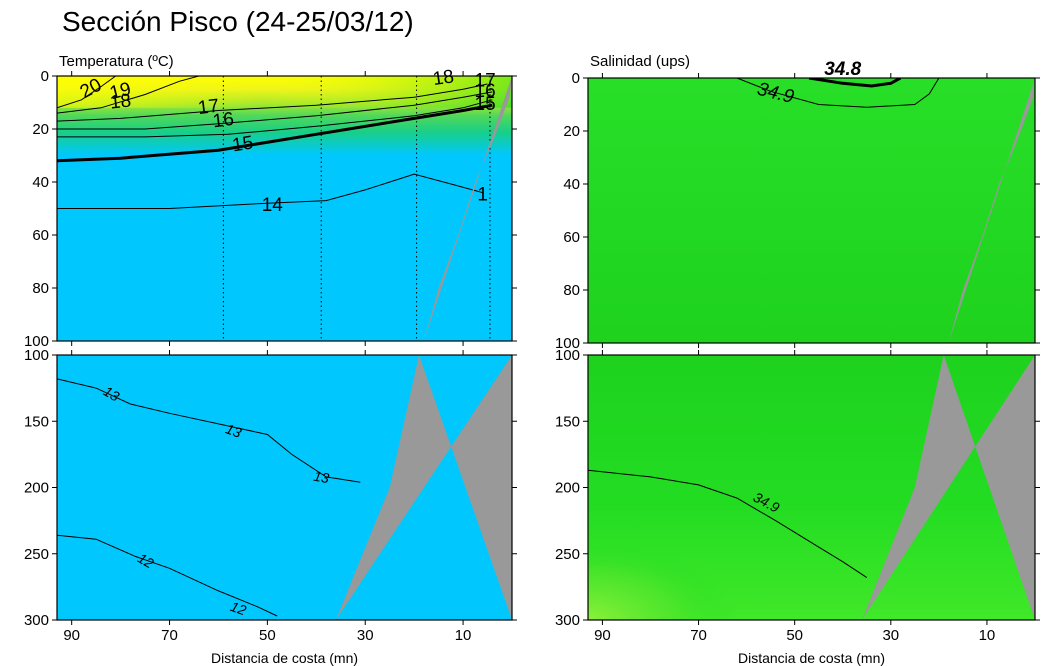 The width and height of the screenshot is (1041, 666). I want to click on contour-label-2: 13, so click(321, 477).